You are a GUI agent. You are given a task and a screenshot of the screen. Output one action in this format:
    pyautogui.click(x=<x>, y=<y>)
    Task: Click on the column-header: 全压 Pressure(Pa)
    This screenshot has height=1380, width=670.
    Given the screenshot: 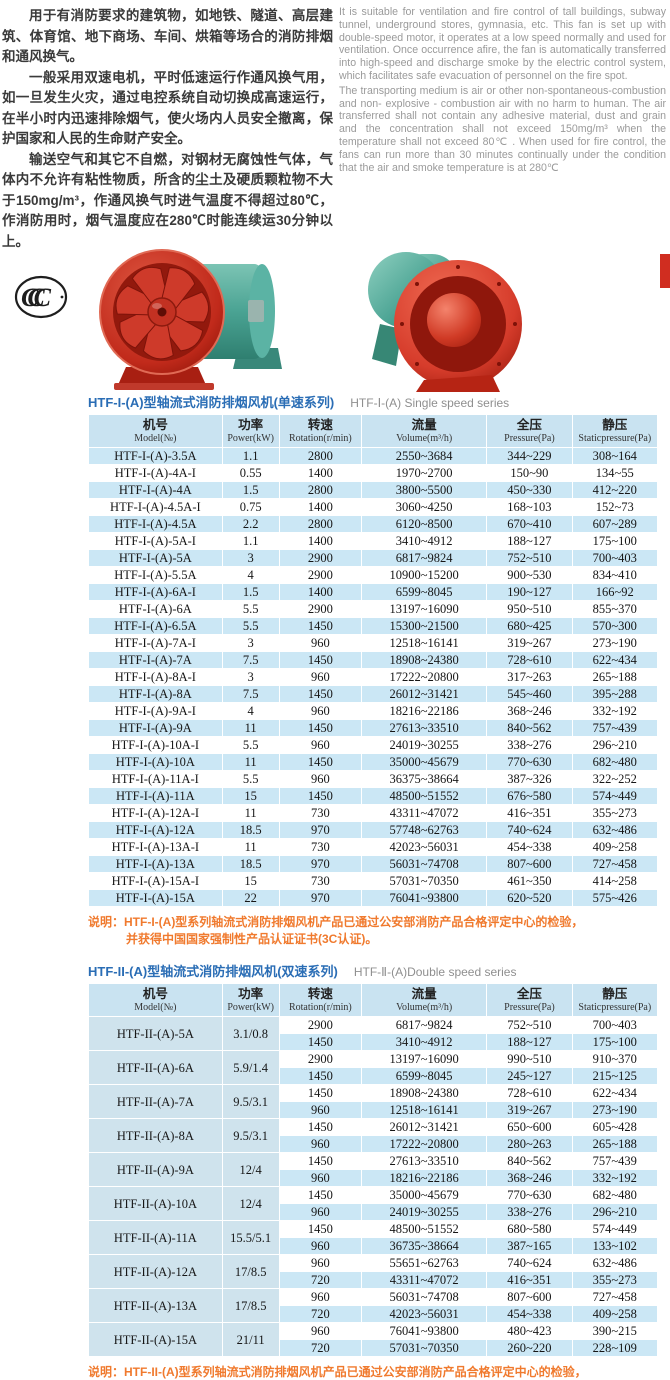 What is the action you would take?
    pyautogui.click(x=529, y=1000)
    